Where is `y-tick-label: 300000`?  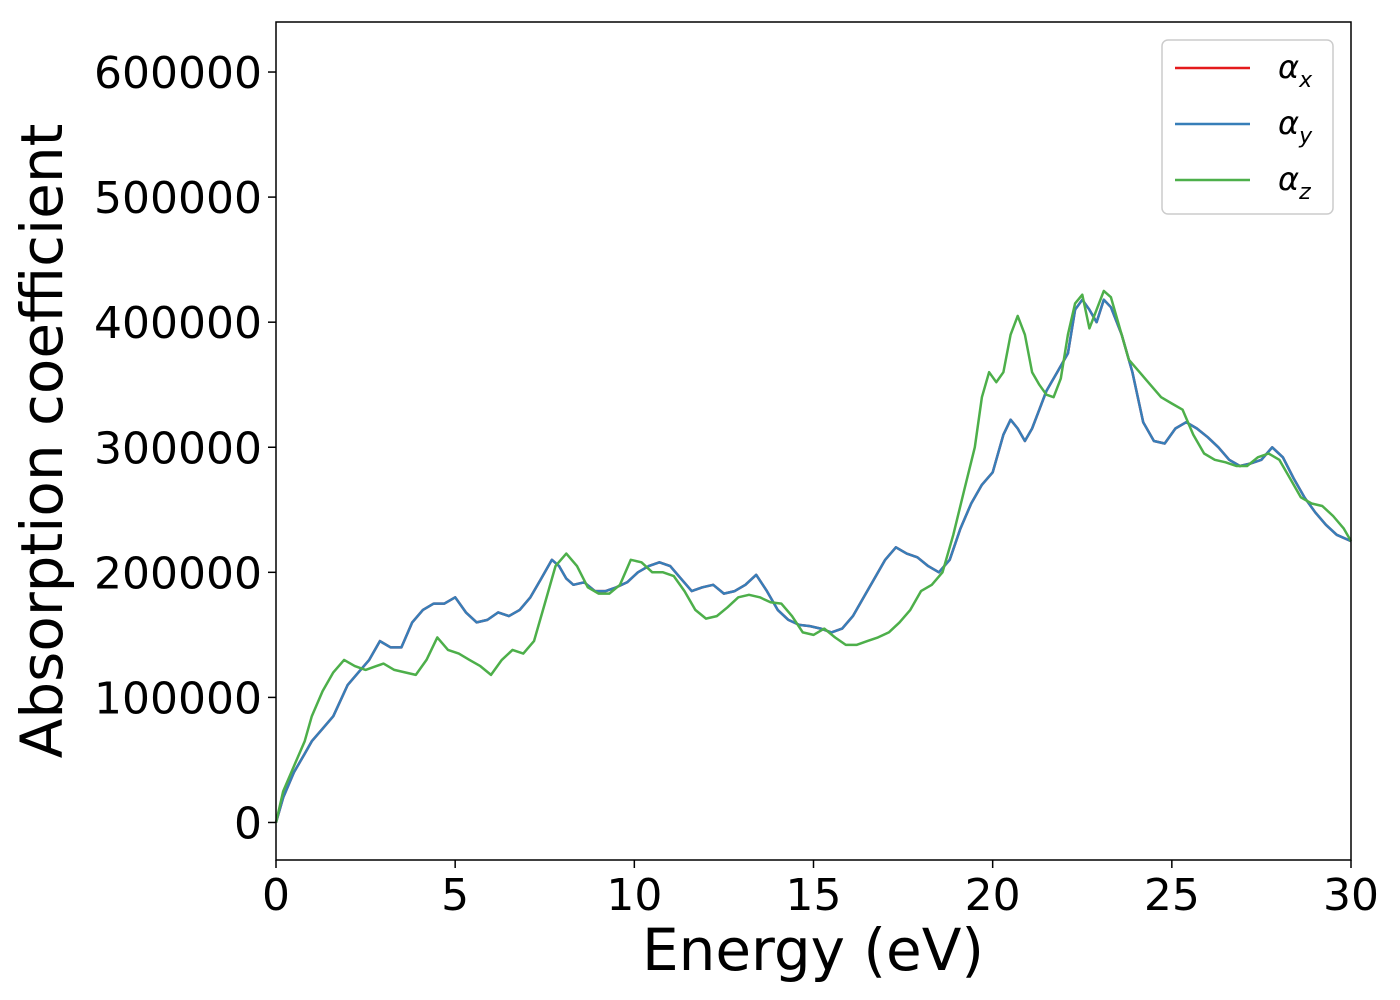 y-tick-label: 300000 is located at coordinates (178, 448).